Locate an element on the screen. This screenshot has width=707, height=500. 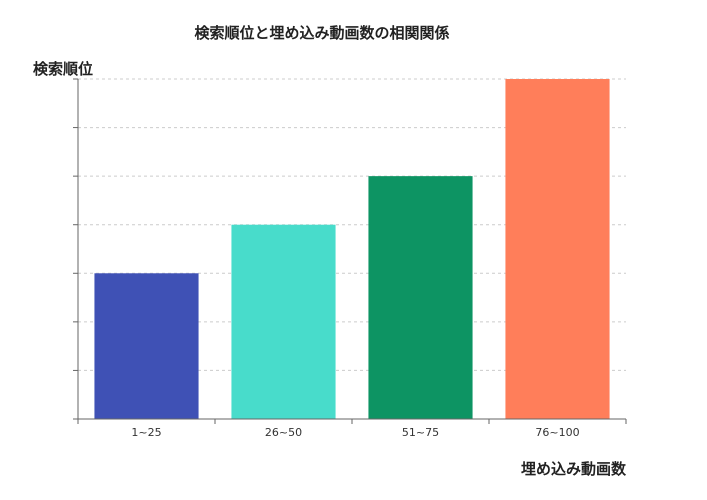
chart-title: 検索順位と埋め込み動画数の相関関係 is located at coordinates (321, 33).